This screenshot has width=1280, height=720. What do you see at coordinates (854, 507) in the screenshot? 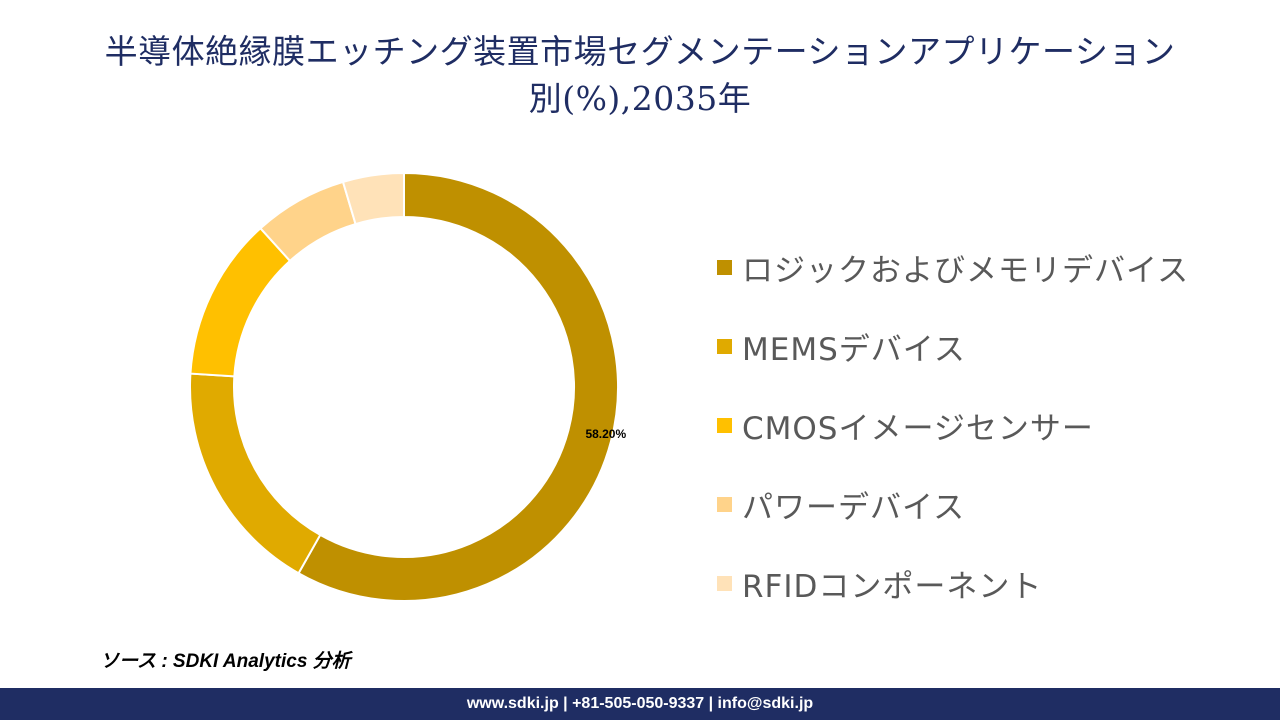
I see `legend-label: パワーデバイス` at bounding box center [854, 507].